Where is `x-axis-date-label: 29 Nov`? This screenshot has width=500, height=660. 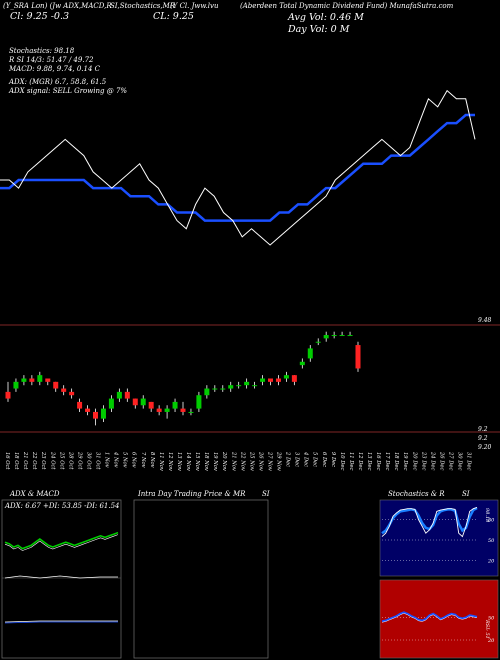
x-axis-date-label: 29 Nov is located at coordinates (279, 461).